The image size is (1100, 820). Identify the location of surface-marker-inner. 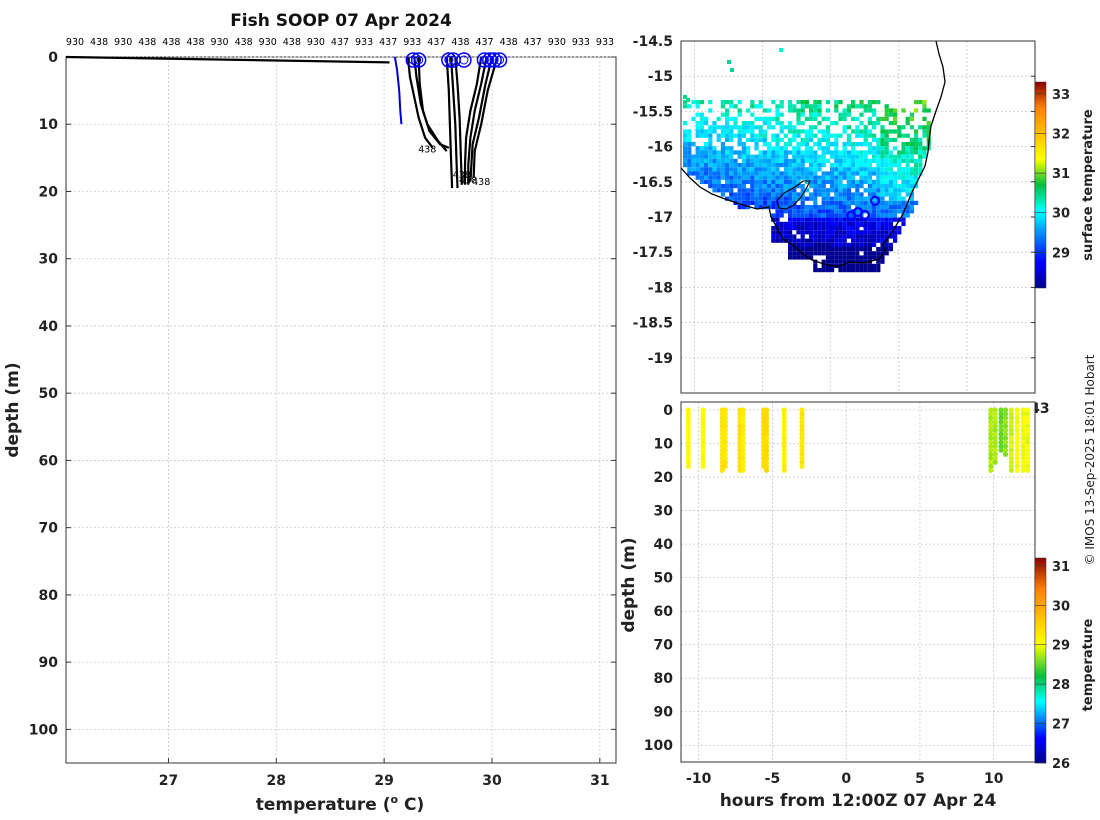
(449, 60).